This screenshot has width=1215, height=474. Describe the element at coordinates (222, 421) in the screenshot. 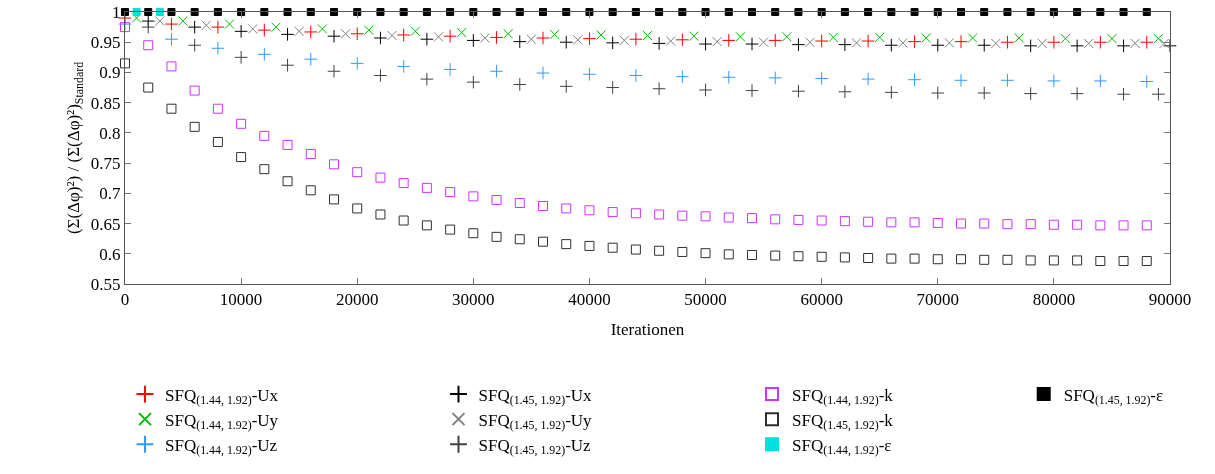

I see `legend-label: SFQ$_{(1.44, 1.92)}$-Uy` at that location.